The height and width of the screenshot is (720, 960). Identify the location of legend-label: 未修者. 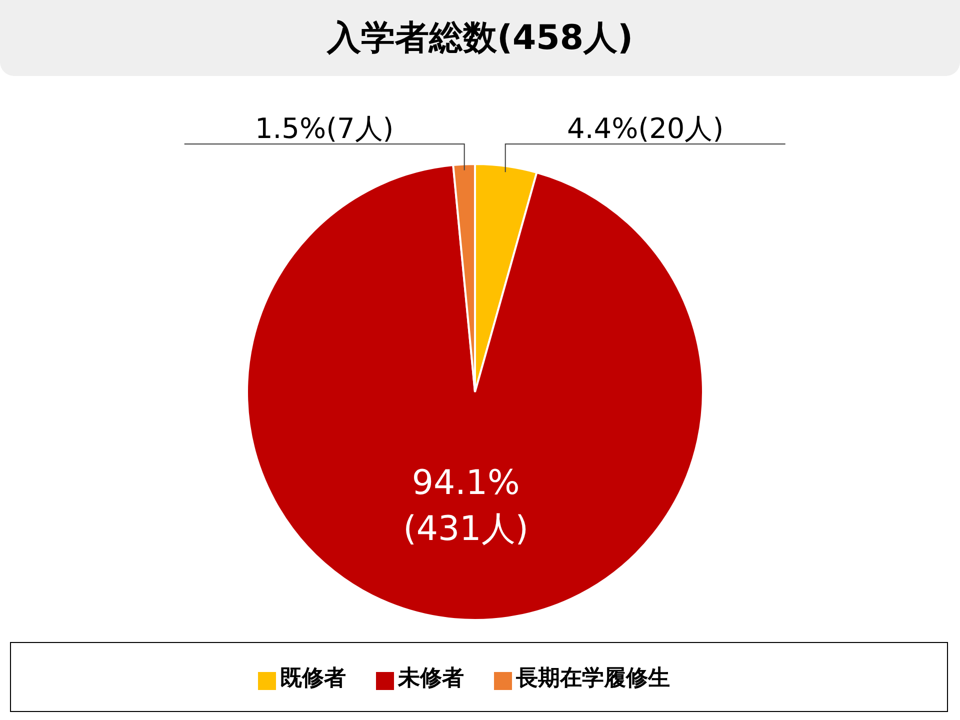
(431, 678).